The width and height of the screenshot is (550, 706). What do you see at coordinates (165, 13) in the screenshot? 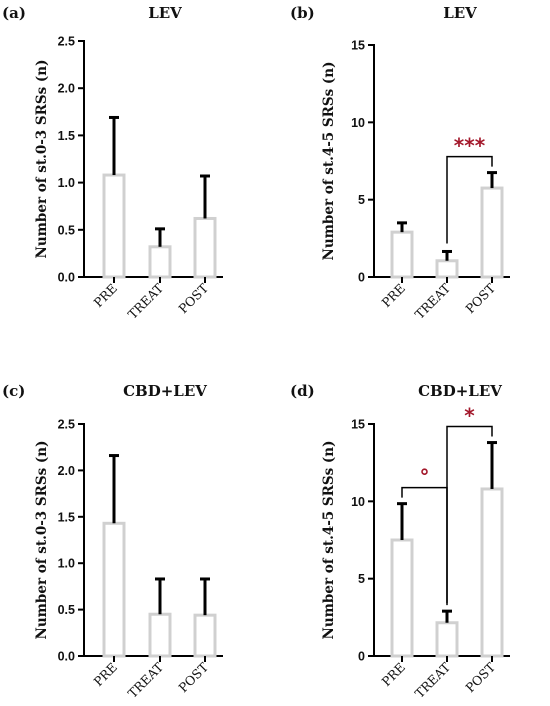
I see `panel-a-title: LEV` at bounding box center [165, 13].